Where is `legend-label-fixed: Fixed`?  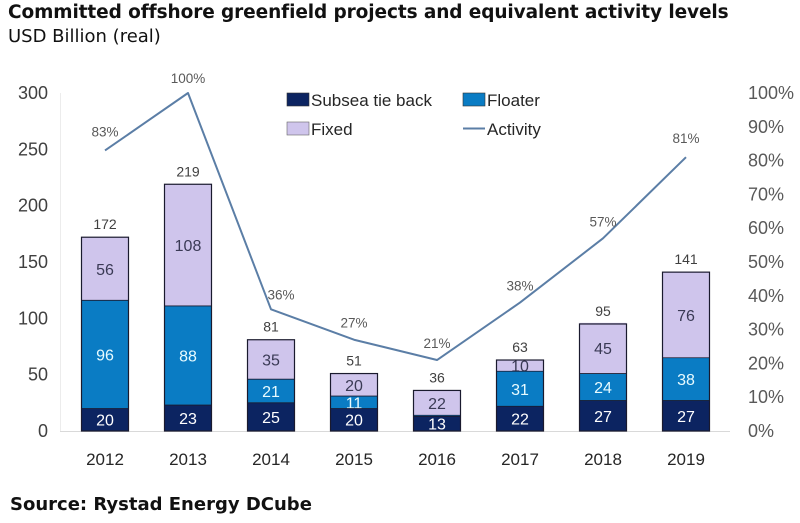
legend-label-fixed: Fixed is located at coordinates (332, 129).